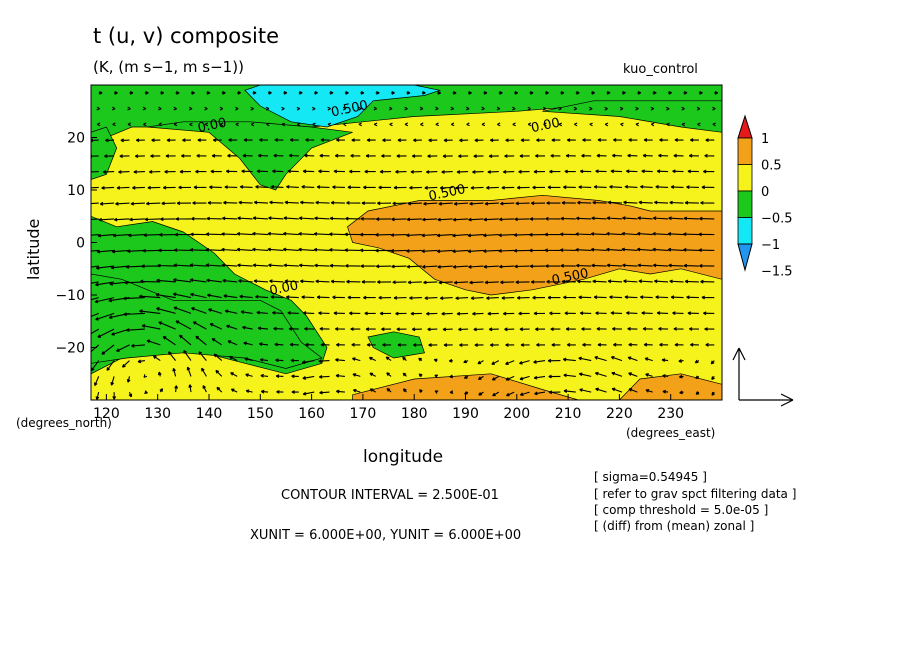 This screenshot has width=904, height=654. Describe the element at coordinates (568, 414) in the screenshot. I see `x-tick-label: 210` at that location.